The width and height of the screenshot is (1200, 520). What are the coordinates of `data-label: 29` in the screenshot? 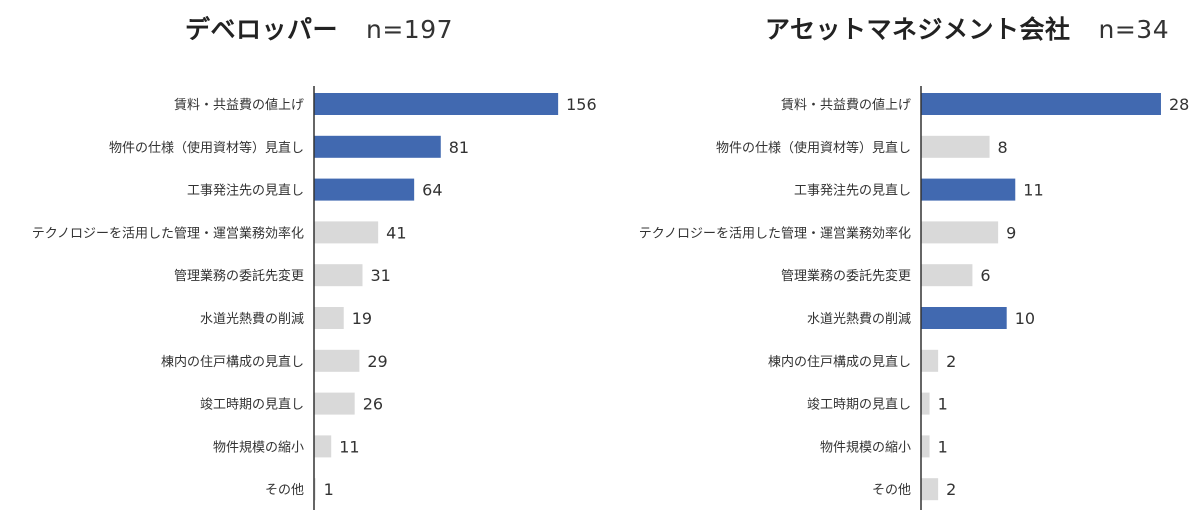 It's located at (377, 361).